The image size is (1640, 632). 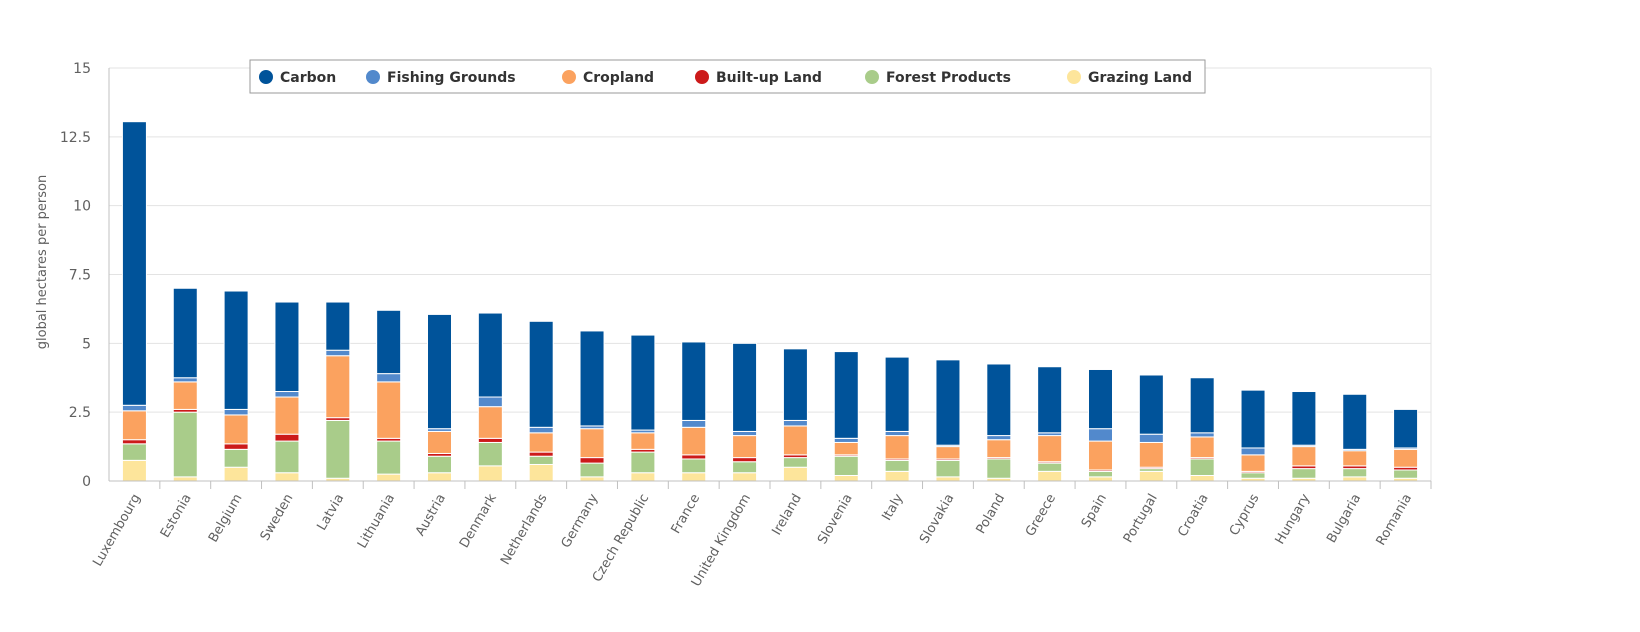 I want to click on bar-segment-fishing-grounds: Croatia — Fishing Grounds: 0.15, so click(x=1202, y=435).